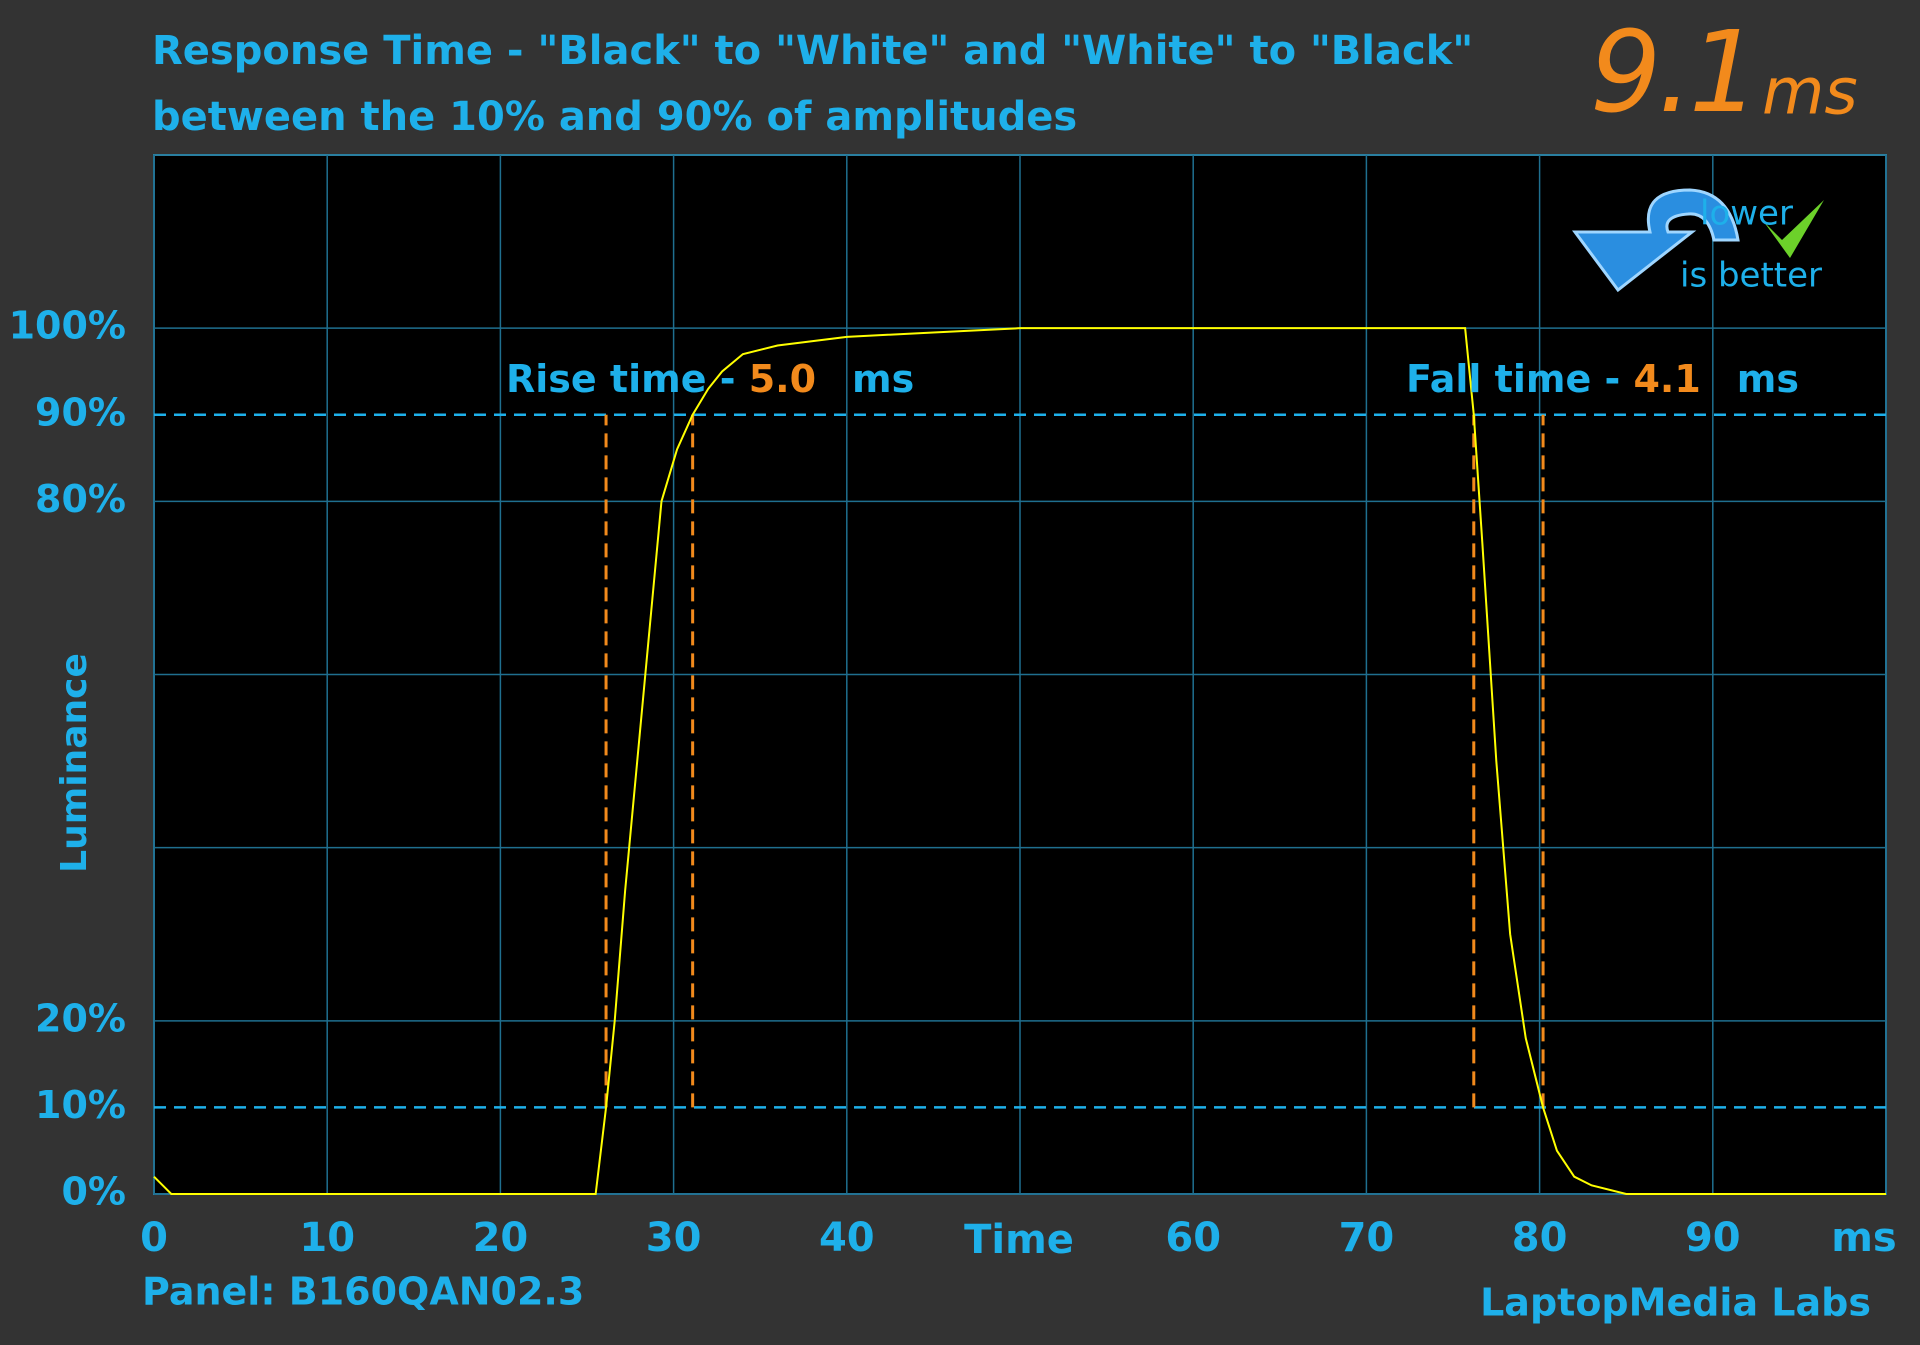  What do you see at coordinates (1810, 93) in the screenshot?
I see `headline-unit: ms` at bounding box center [1810, 93].